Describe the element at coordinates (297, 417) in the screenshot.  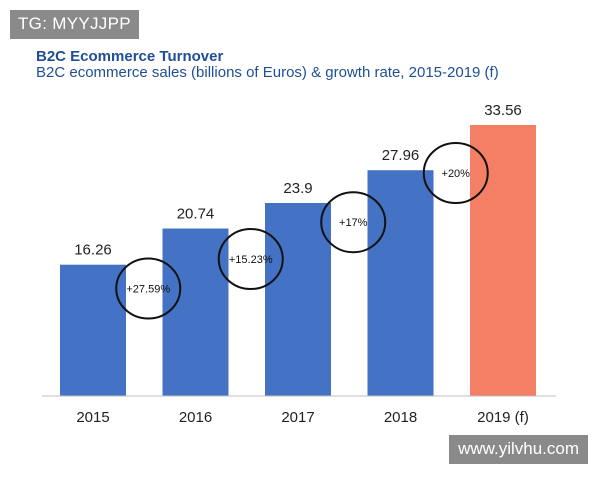
I see `x-tick-label: 2017` at that location.